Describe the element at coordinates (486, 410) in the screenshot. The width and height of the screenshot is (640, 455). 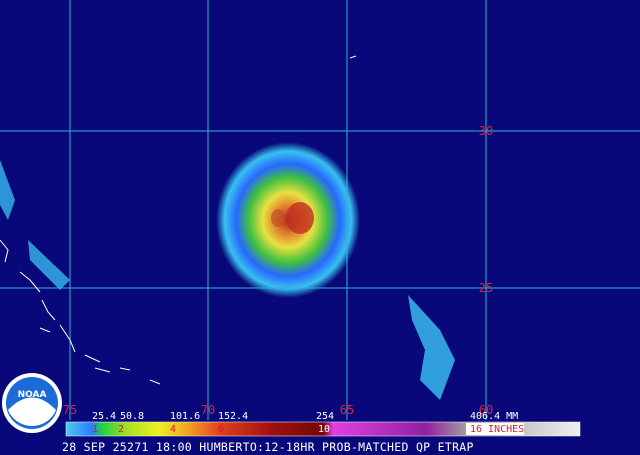
I see `lon-label: 60` at that location.